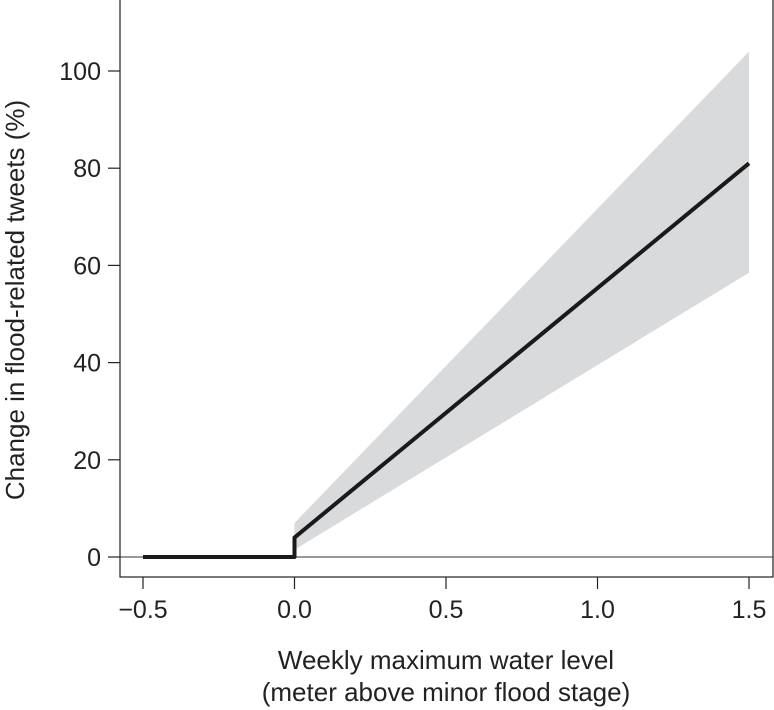  I want to click on x-tick-label-4: 1.5, so click(749, 610).